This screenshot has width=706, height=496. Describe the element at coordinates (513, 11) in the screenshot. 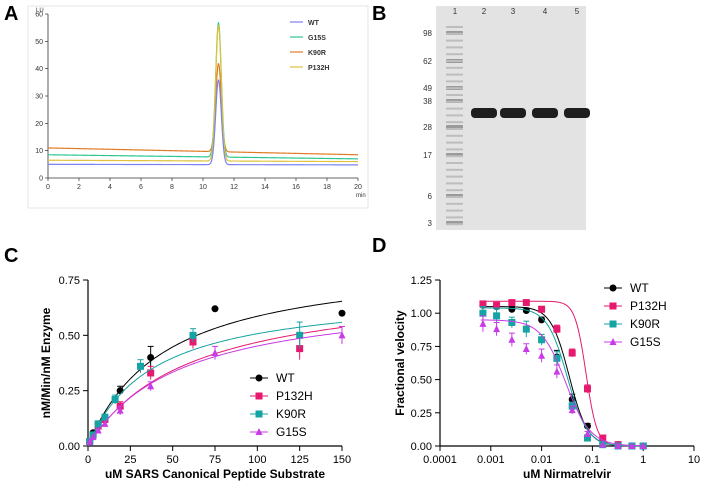

I see `b-lane-label: 3` at that location.